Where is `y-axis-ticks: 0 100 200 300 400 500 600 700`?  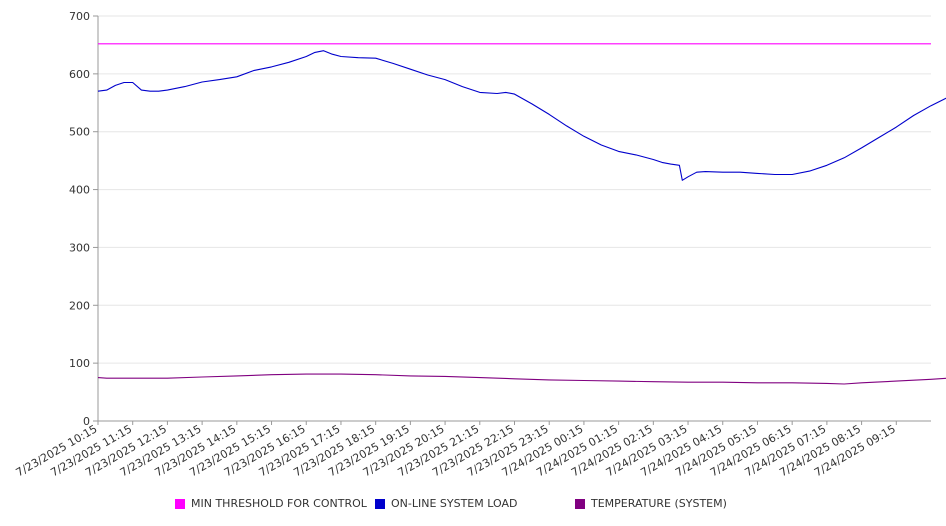 y-axis-ticks: 0 100 200 300 400 500 600 700 is located at coordinates (83, 219).